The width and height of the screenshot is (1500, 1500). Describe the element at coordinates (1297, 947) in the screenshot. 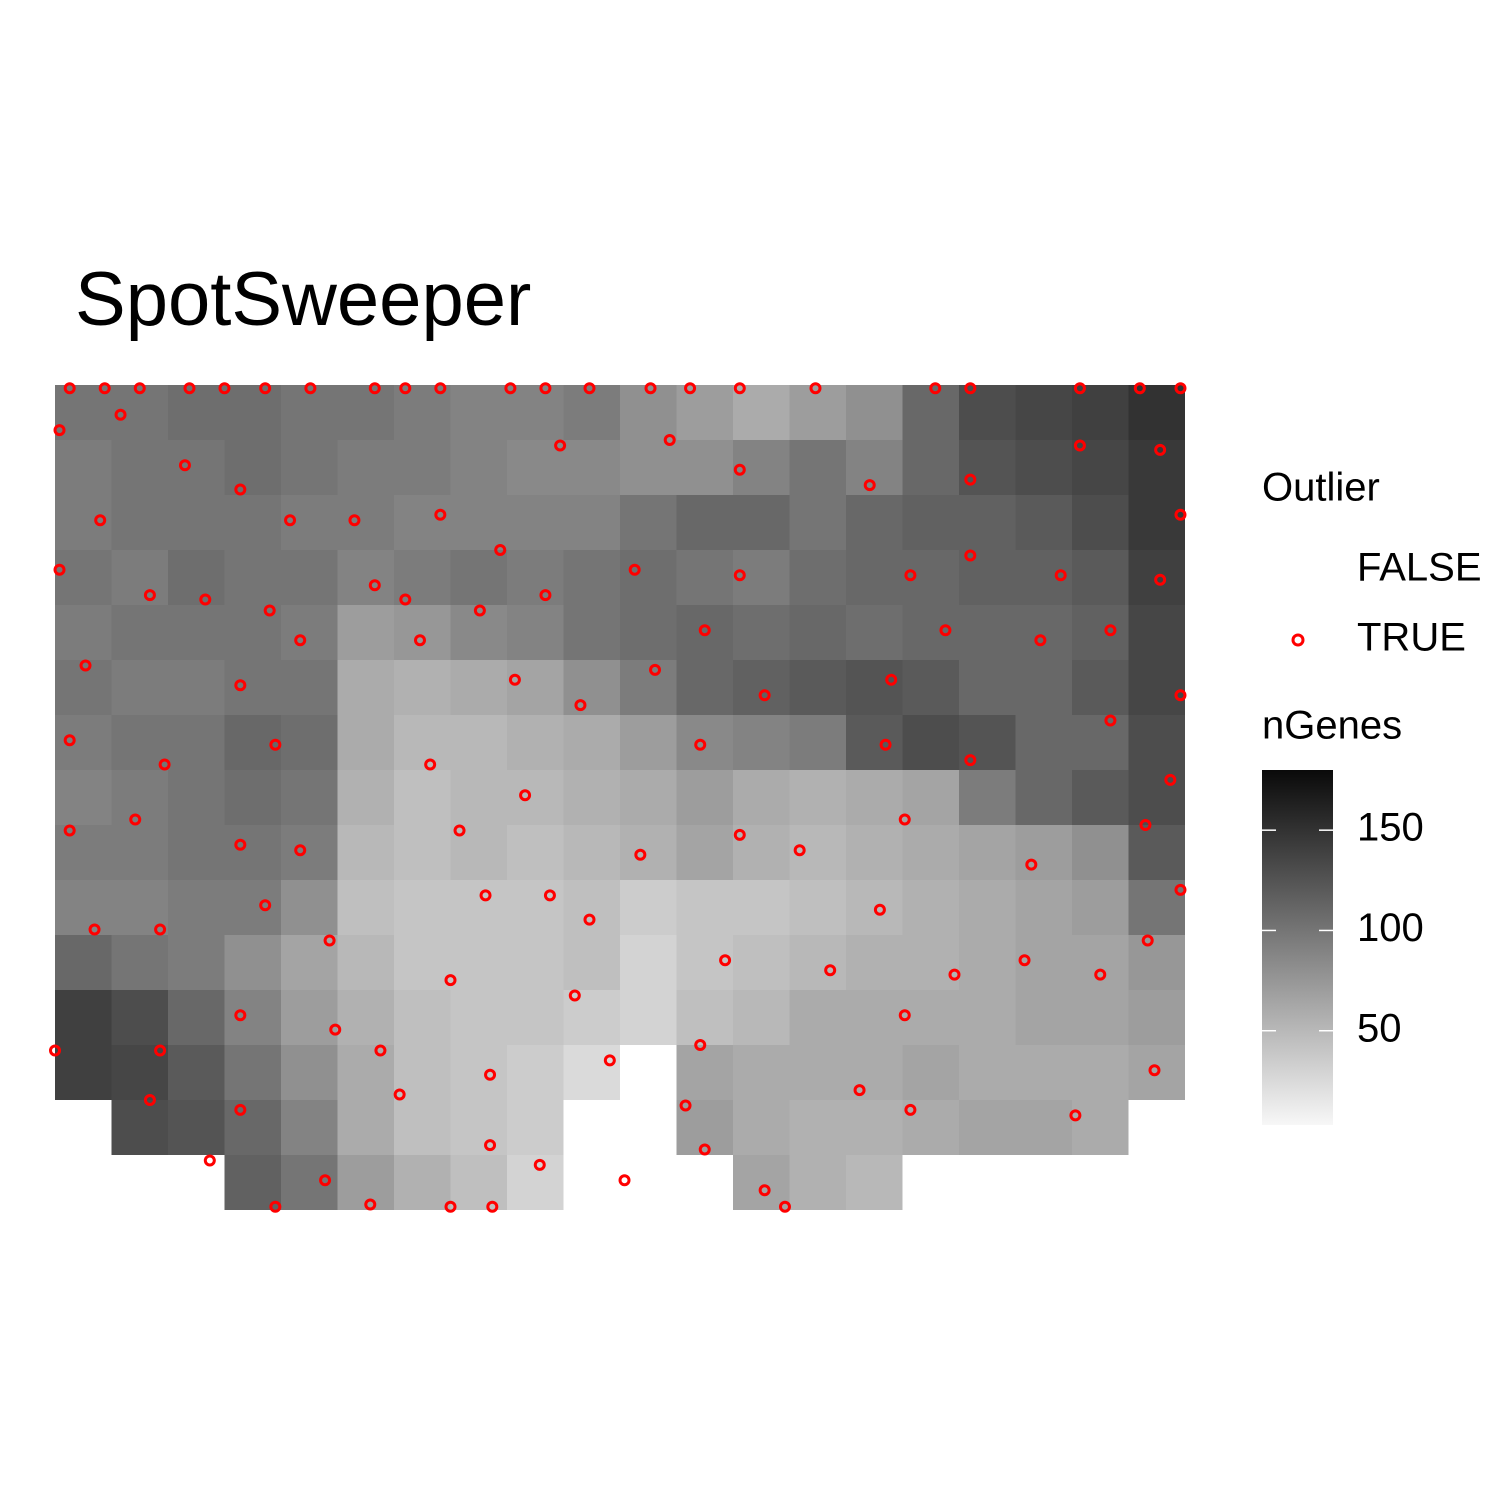

I see `colorbar` at that location.